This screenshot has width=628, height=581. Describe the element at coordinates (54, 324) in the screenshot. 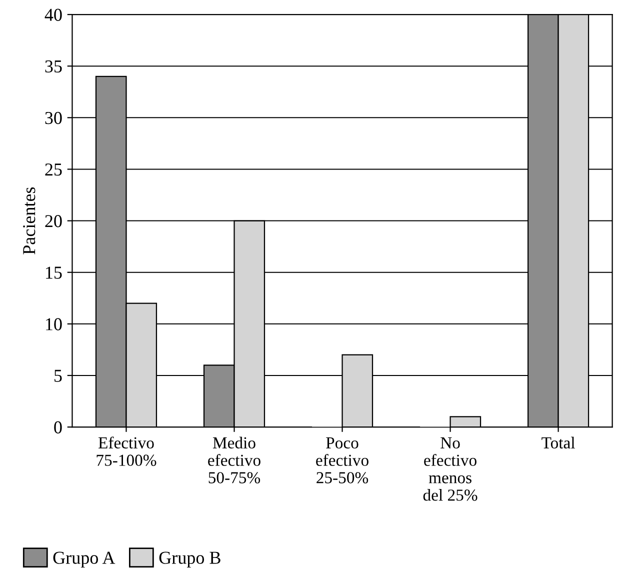

I see `y-tick-label: 10` at that location.